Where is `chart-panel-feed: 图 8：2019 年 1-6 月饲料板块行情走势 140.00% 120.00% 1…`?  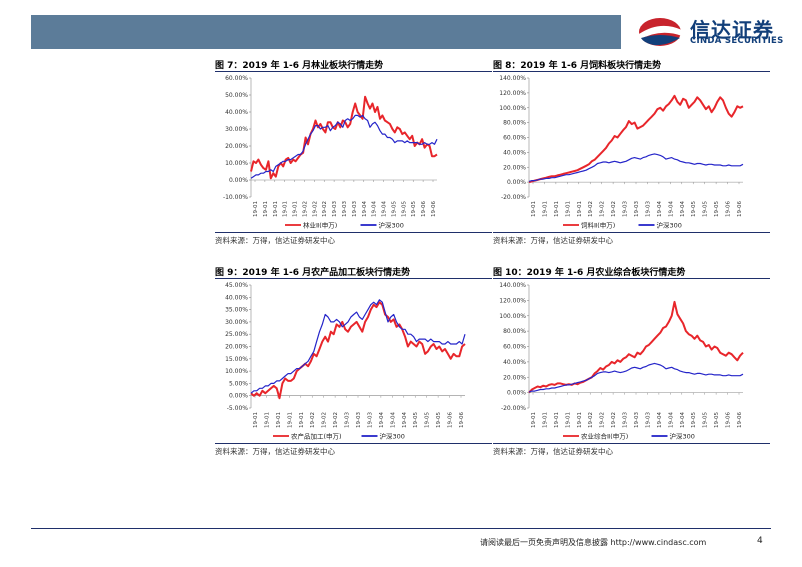 chart-panel-feed: 图 8：2019 年 1-6 月饲料板块行情走势 140.00% 120.00% 1… is located at coordinates (631, 153).